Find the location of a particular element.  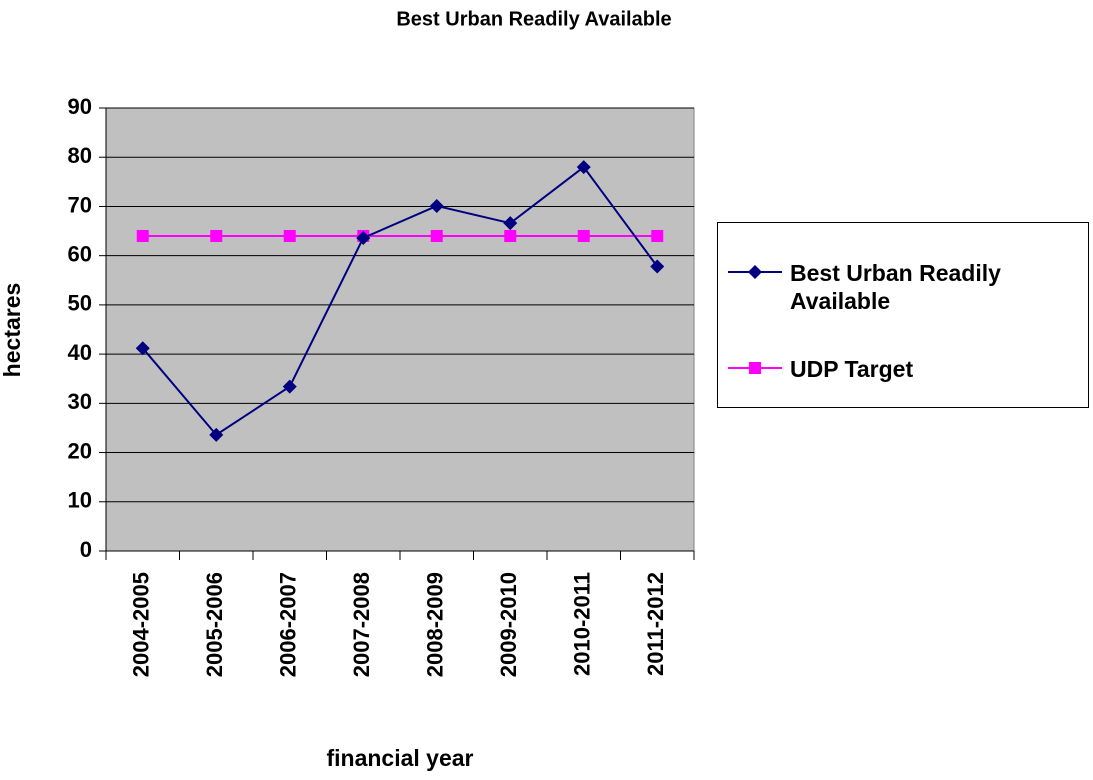

legend: Best Urban Readily Available UDP Target is located at coordinates (903, 315).